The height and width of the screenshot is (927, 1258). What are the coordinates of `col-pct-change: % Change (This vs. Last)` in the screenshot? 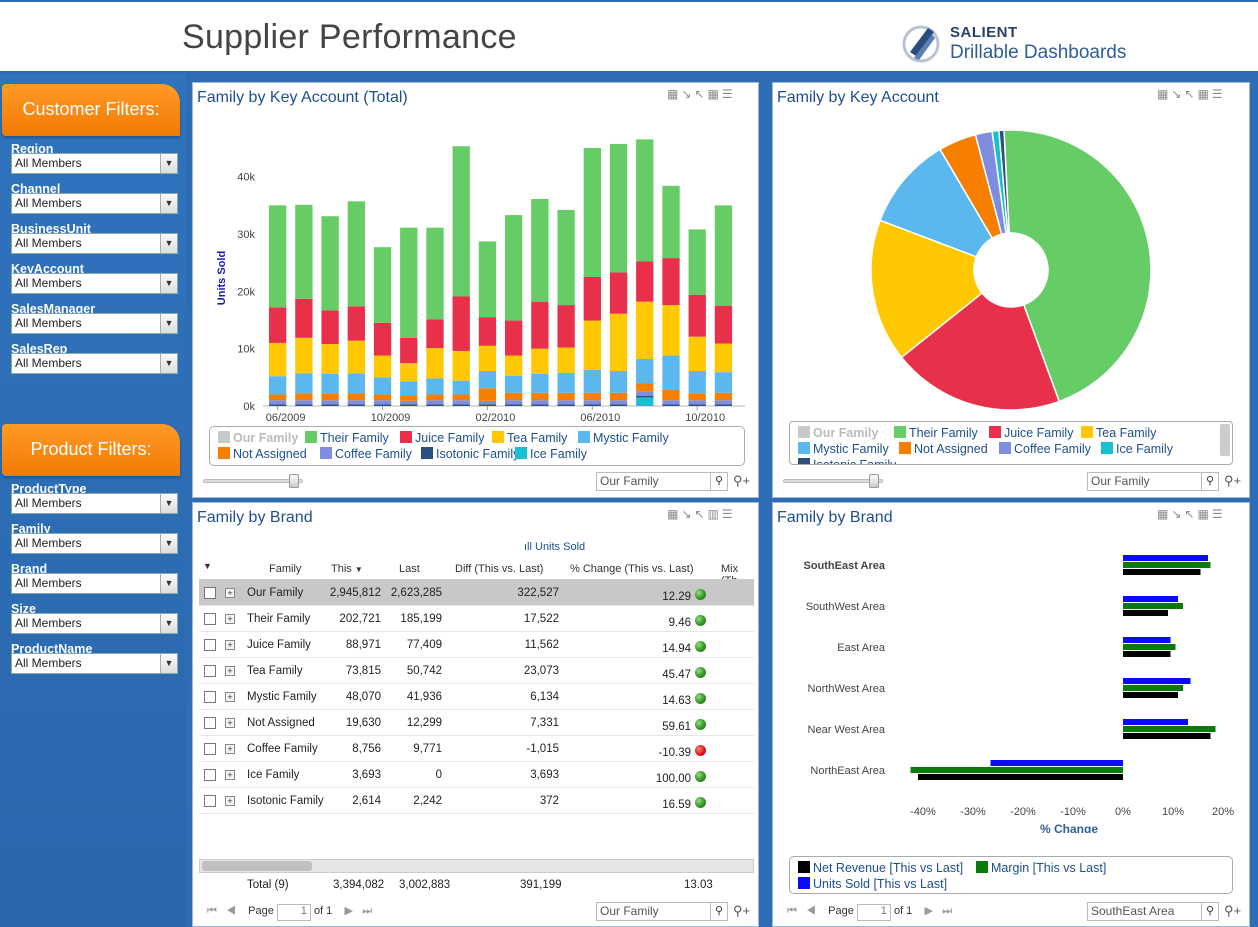 It's located at (632, 569).